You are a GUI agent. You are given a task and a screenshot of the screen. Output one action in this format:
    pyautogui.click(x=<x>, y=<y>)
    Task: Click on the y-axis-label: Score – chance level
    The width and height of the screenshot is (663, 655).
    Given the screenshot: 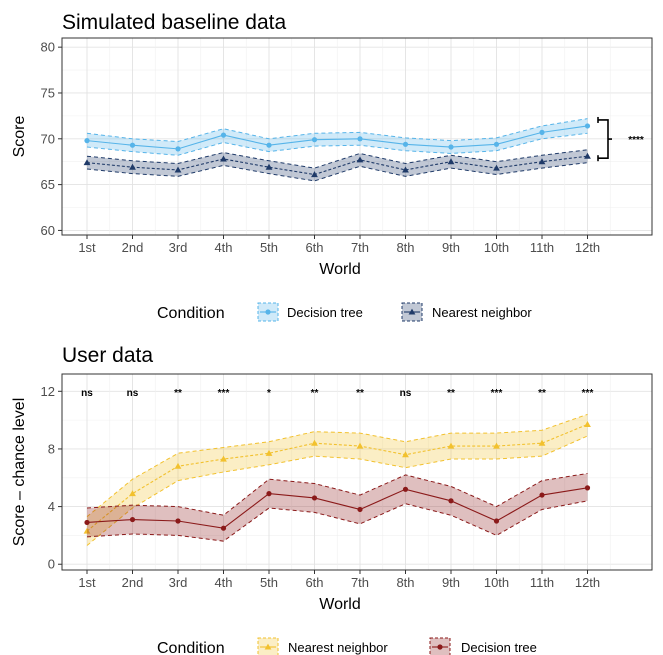 What is the action you would take?
    pyautogui.click(x=19, y=472)
    